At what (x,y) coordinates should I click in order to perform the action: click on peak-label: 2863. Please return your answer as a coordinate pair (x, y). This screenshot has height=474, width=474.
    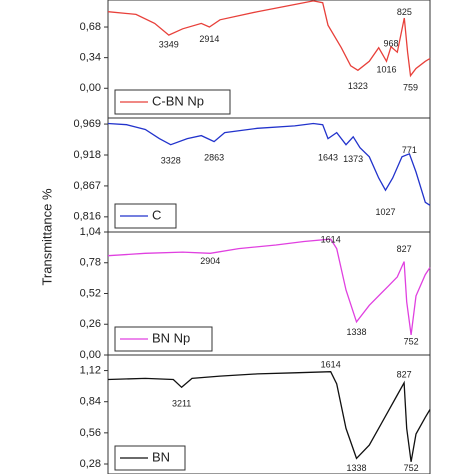
    Looking at the image, I should click on (214, 157).